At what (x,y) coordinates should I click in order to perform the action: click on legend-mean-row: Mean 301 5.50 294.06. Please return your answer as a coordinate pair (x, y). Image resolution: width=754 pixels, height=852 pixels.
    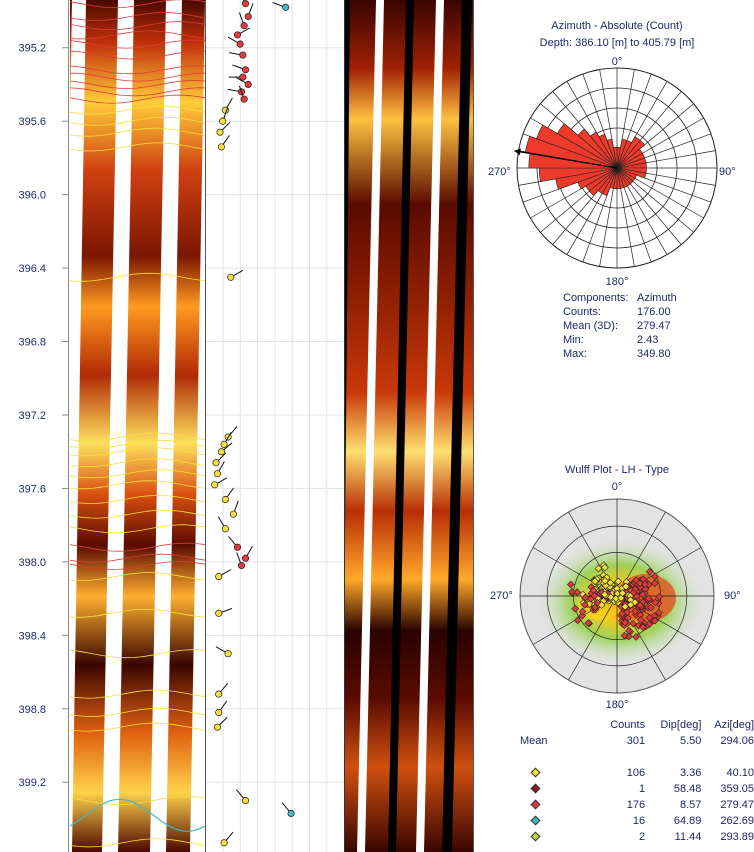
    Looking at the image, I should click on (637, 741).